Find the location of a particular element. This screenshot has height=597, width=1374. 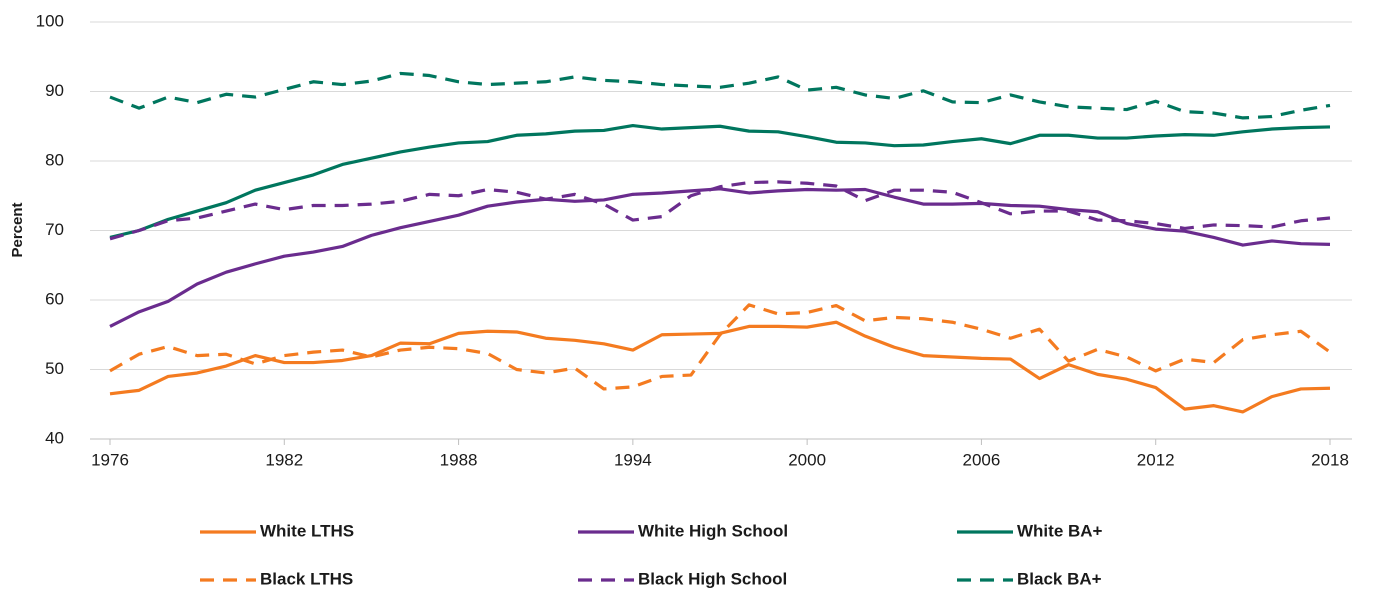

x-tick-label: 1994 is located at coordinates (633, 459).